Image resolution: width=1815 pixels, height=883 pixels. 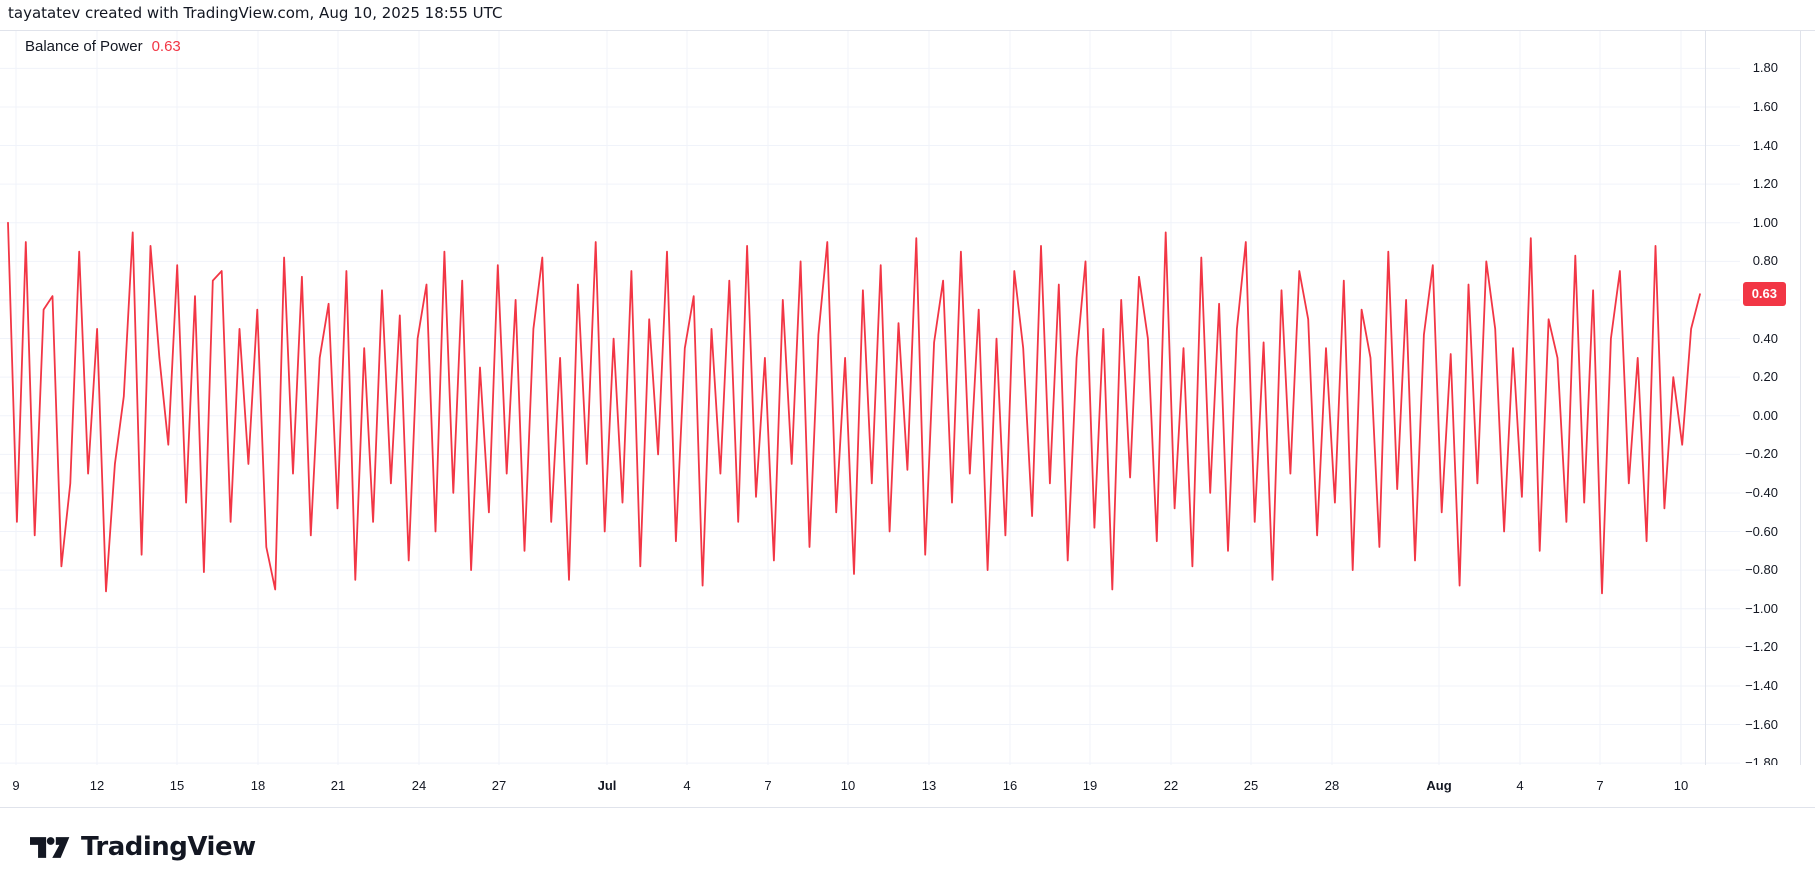 I want to click on price-axis-label: 0.20, so click(x=1765, y=377).